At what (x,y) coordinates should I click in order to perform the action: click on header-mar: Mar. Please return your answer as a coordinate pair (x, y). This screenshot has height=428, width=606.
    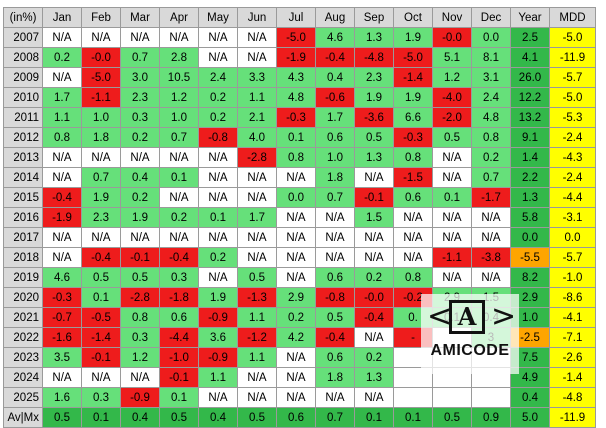
    Looking at the image, I should click on (140, 17).